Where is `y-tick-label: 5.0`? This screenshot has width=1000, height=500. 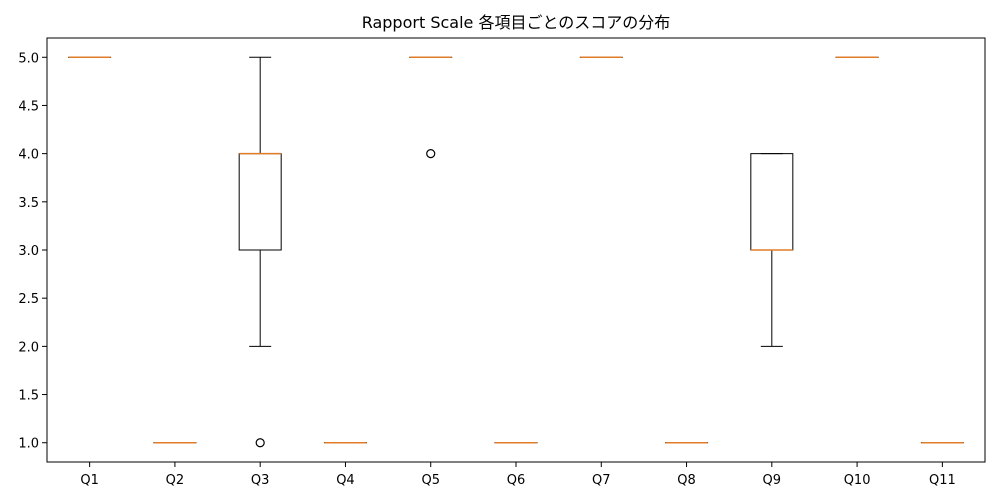
y-tick-label: 5.0 is located at coordinates (28, 58).